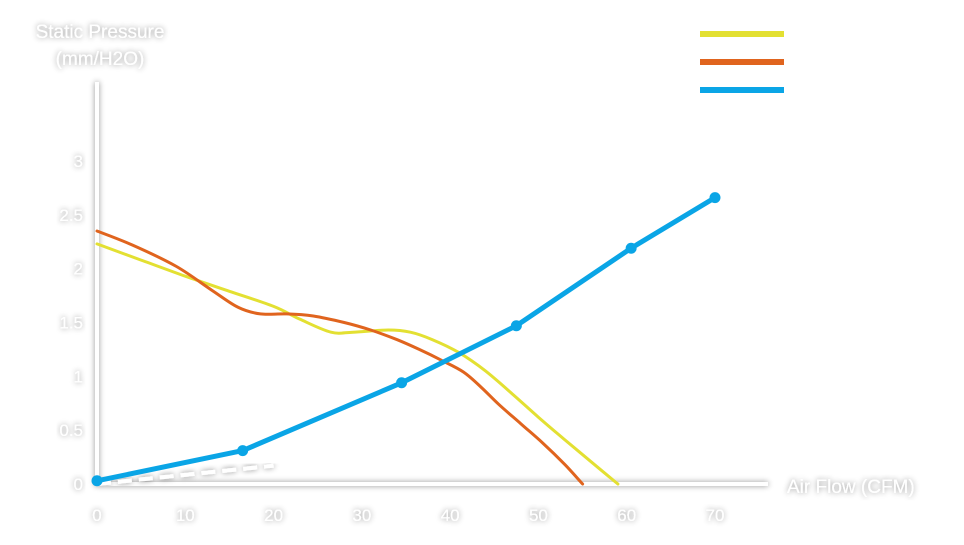 The image size is (964, 545). Describe the element at coordinates (96, 515) in the screenshot. I see `x-tick-label: 0` at that location.